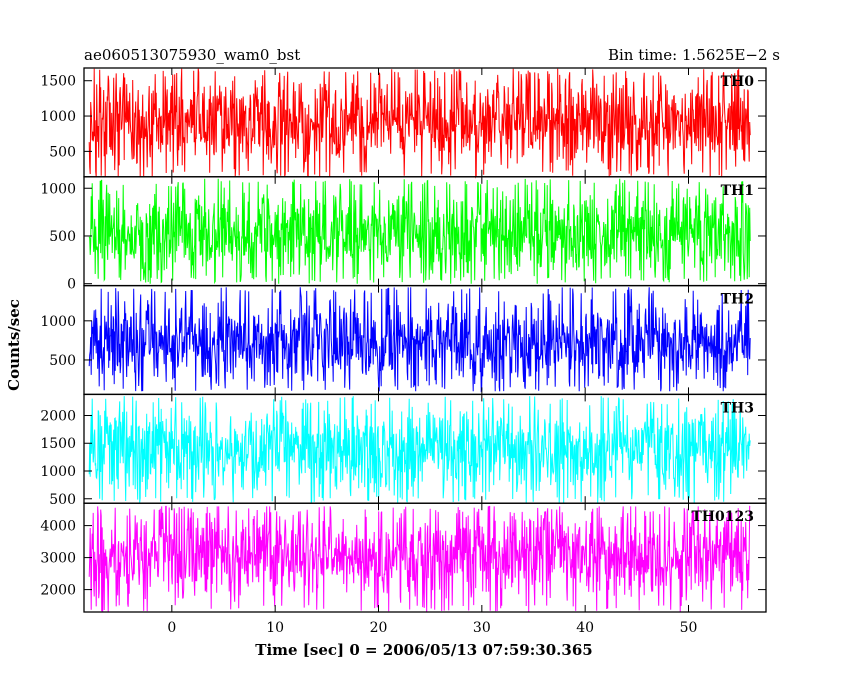  What do you see at coordinates (171, 628) in the screenshot?
I see `x-tick-label: 0` at bounding box center [171, 628].